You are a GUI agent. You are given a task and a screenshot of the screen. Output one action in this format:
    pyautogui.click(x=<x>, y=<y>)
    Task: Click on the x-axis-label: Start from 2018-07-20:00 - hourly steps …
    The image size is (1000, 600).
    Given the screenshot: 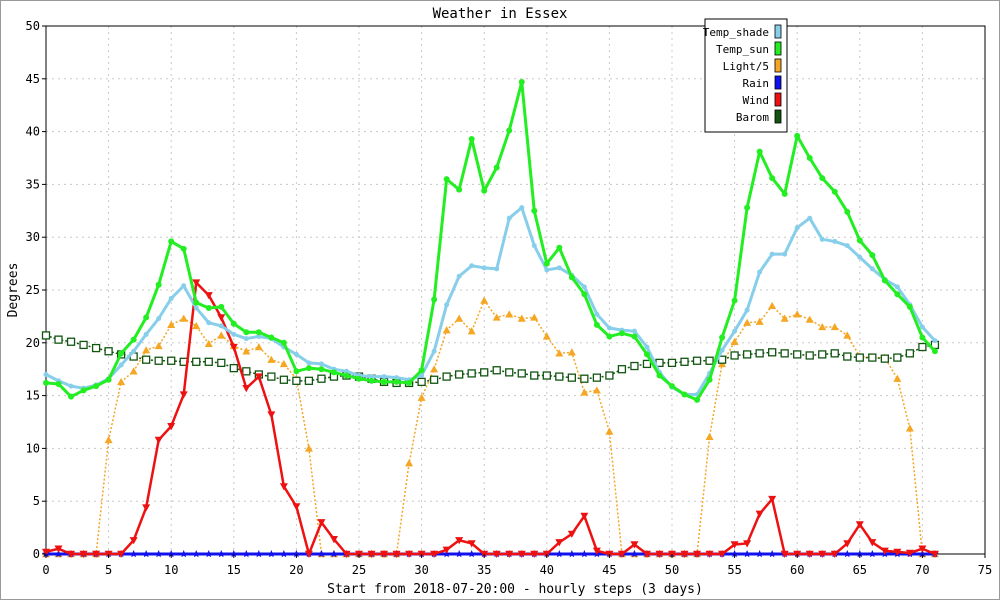 What is the action you would take?
    pyautogui.click(x=515, y=589)
    